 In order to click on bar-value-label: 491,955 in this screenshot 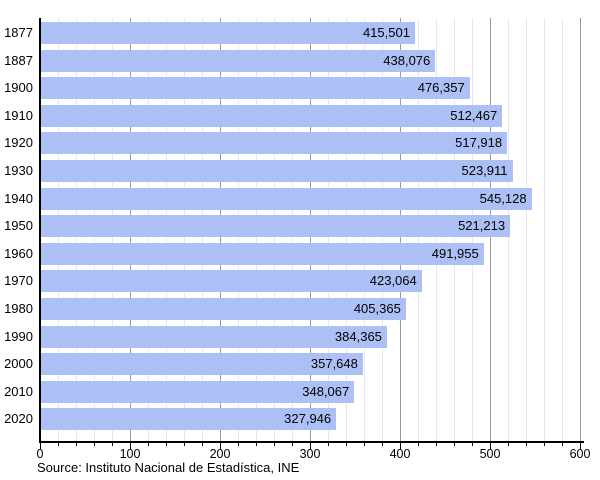, I will do `click(455, 253)`.